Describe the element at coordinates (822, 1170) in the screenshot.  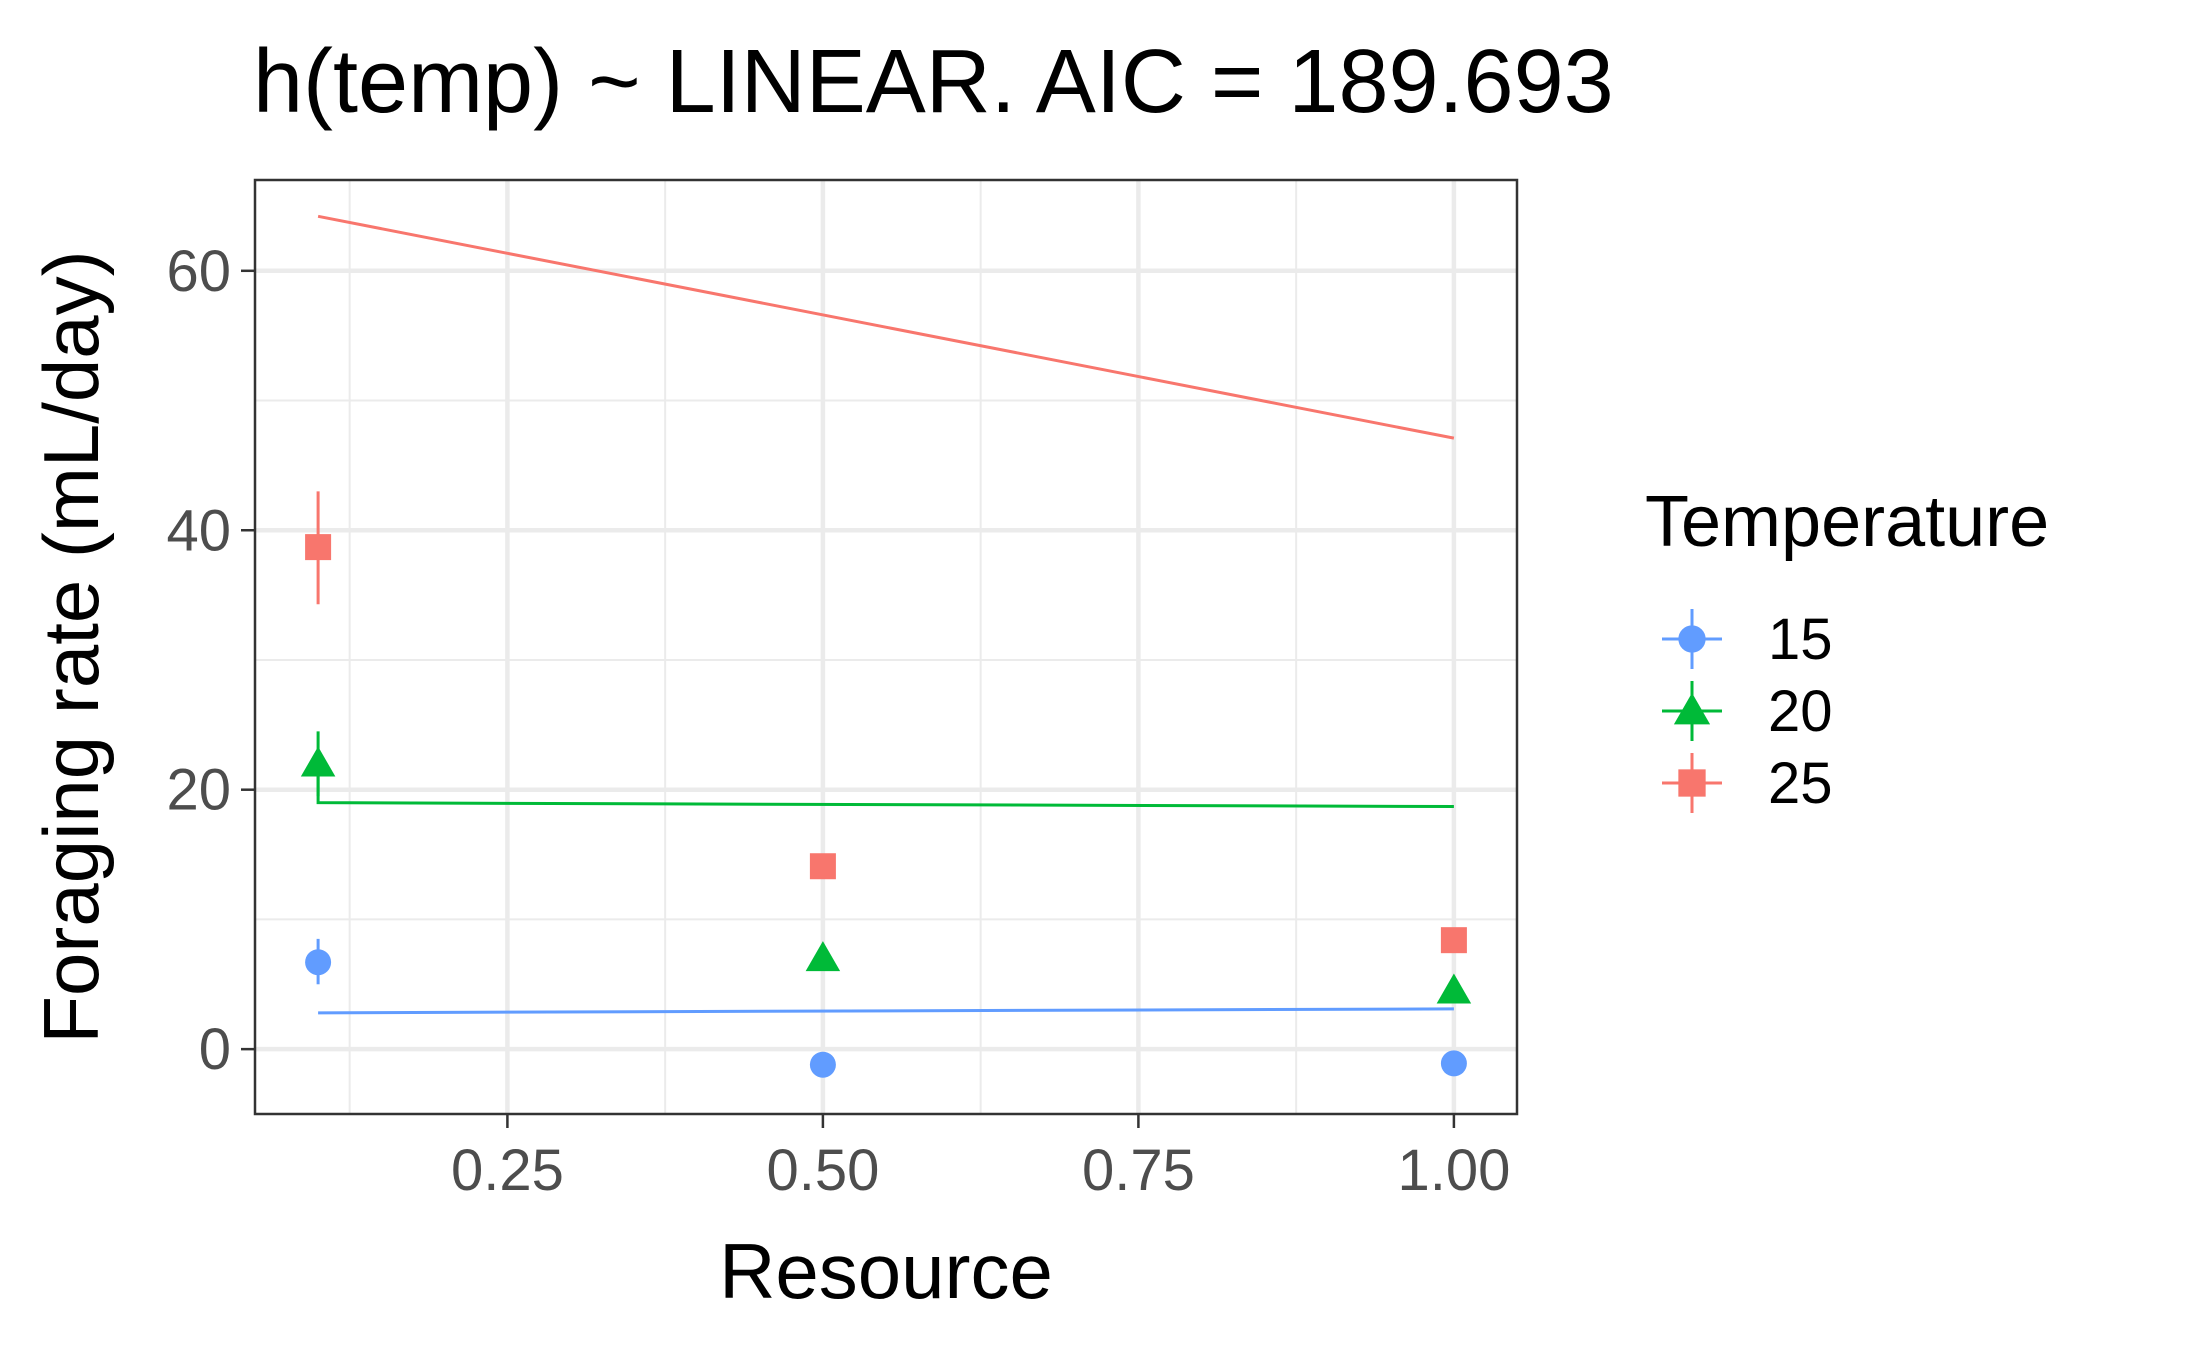
I see `x-tick-label: 0.50` at that location.